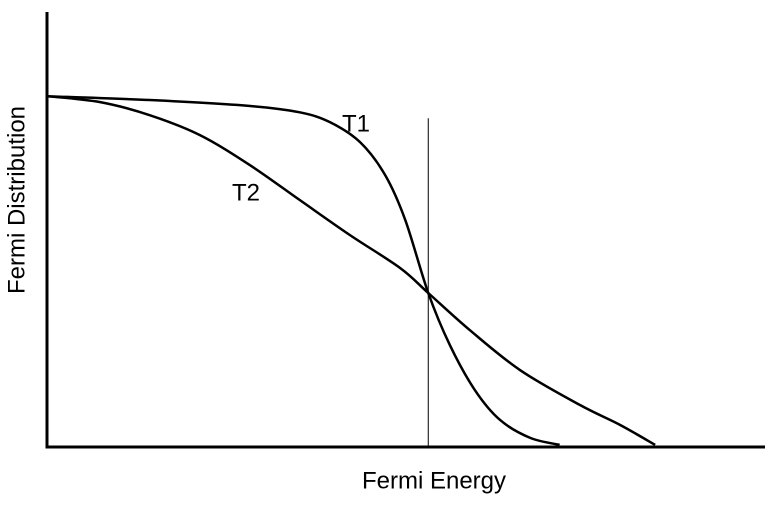 The height and width of the screenshot is (506, 769). I want to click on y-axis-label: Fermi Distribution, so click(16, 200).